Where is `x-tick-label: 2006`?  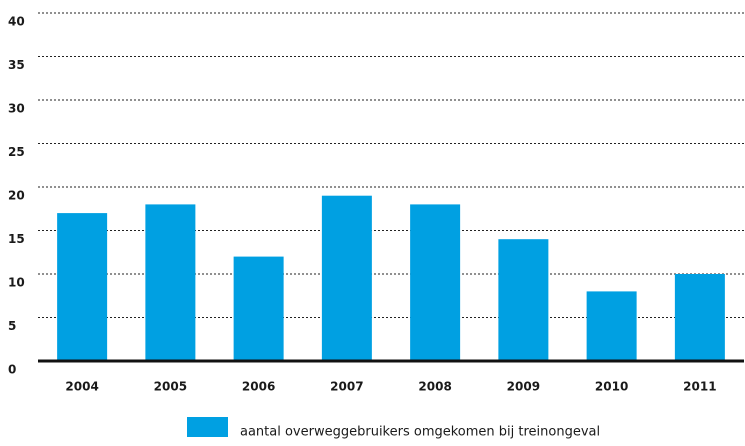
x-tick-label: 2006 is located at coordinates (258, 387).